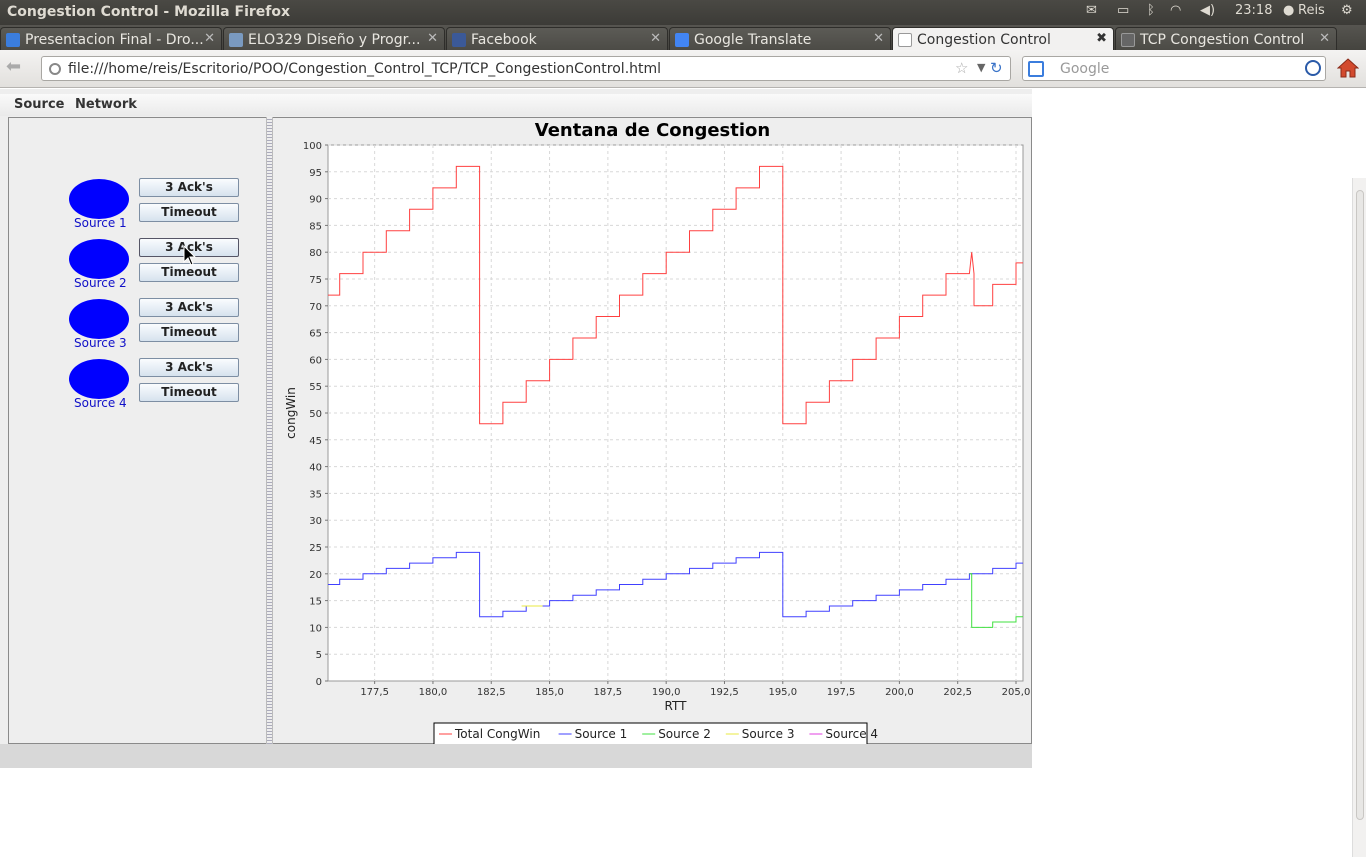  I want to click on search-input: Google, so click(1085, 69).